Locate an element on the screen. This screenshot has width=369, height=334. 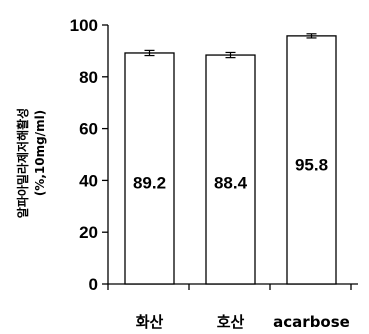
data-labels: 89.2 88.4 95.8 is located at coordinates (230, 173).